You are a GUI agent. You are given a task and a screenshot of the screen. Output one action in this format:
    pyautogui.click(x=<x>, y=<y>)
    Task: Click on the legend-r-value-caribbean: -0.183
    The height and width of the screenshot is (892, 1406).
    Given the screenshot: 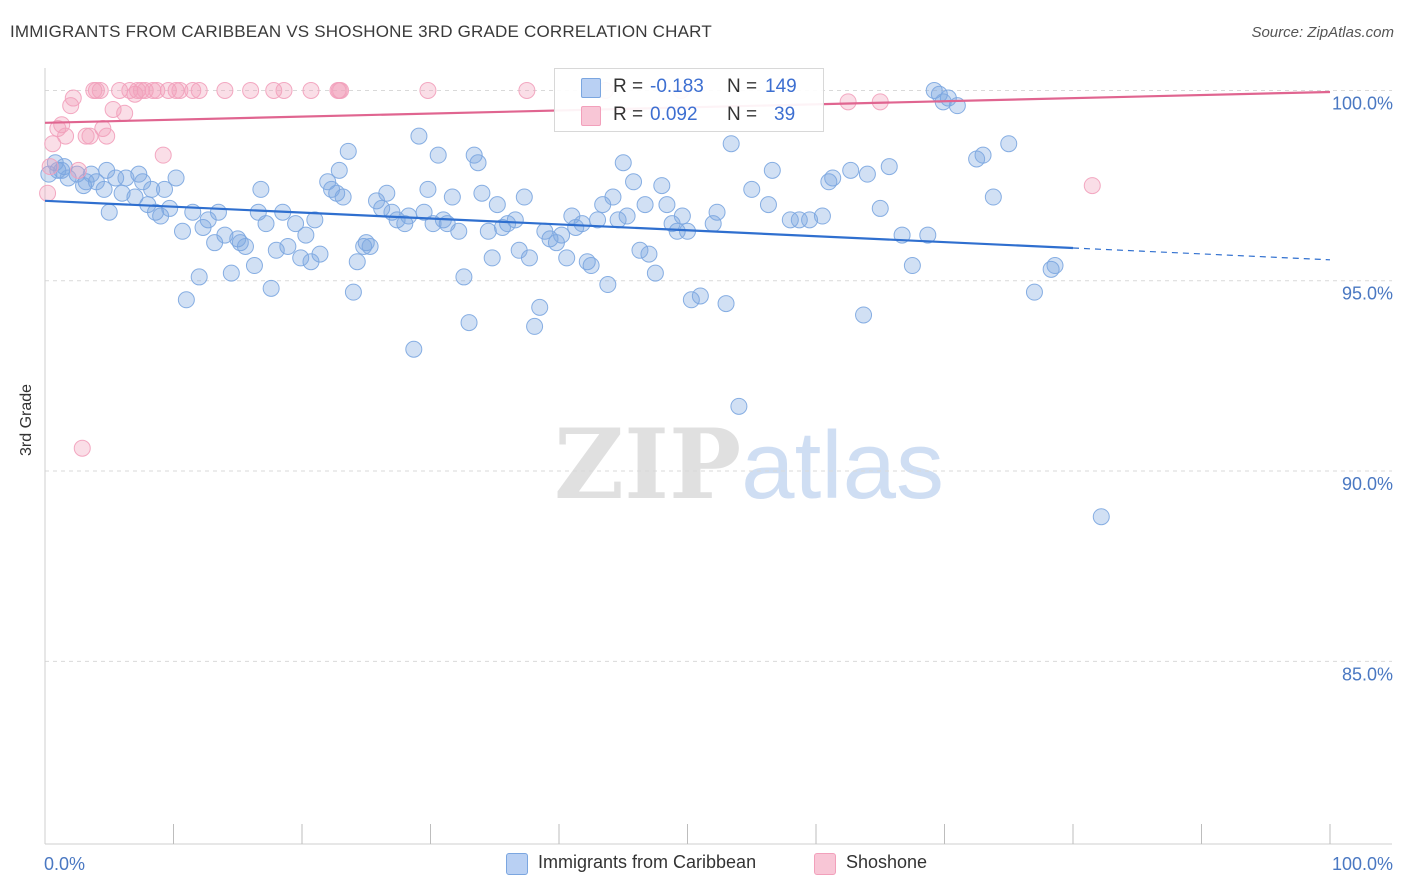 What is the action you would take?
    pyautogui.click(x=677, y=86)
    